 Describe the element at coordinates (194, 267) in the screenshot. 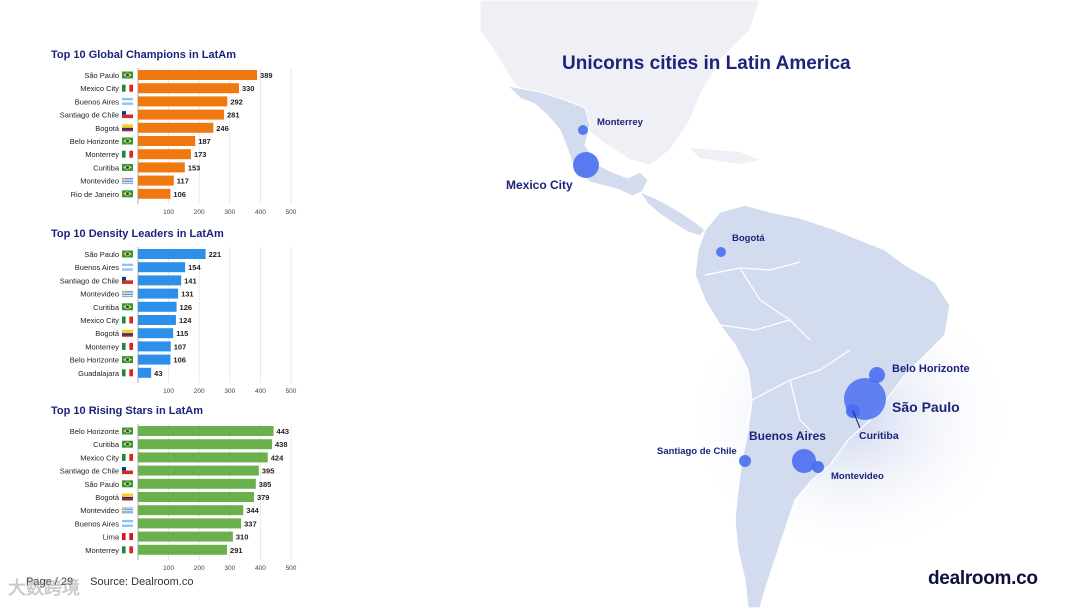

I see `value-label-buenos-aires: 154` at that location.